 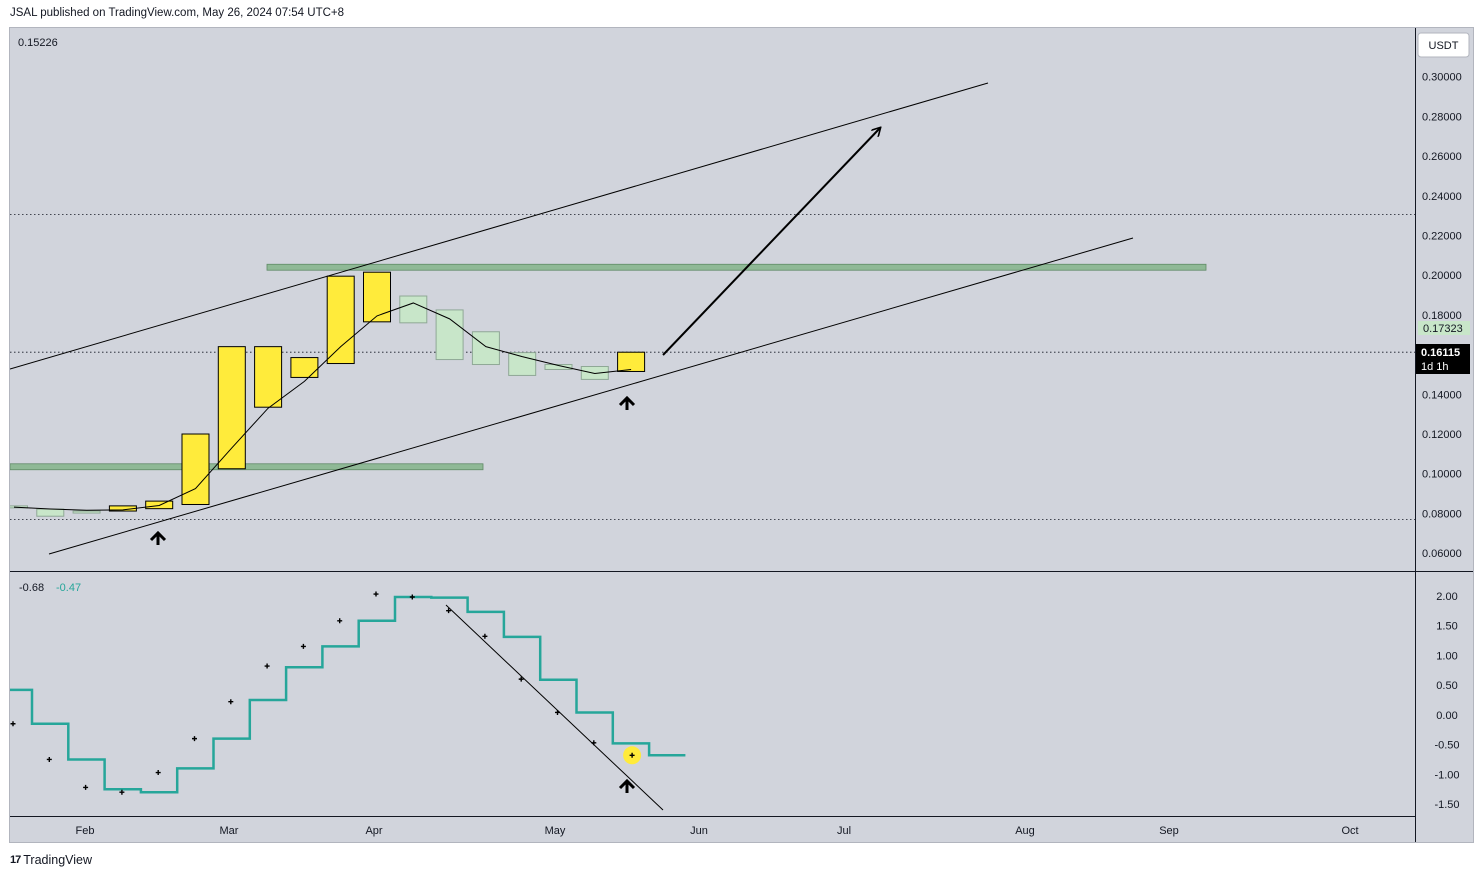 I want to click on countdown: 1d 1h, so click(x=1435, y=367).